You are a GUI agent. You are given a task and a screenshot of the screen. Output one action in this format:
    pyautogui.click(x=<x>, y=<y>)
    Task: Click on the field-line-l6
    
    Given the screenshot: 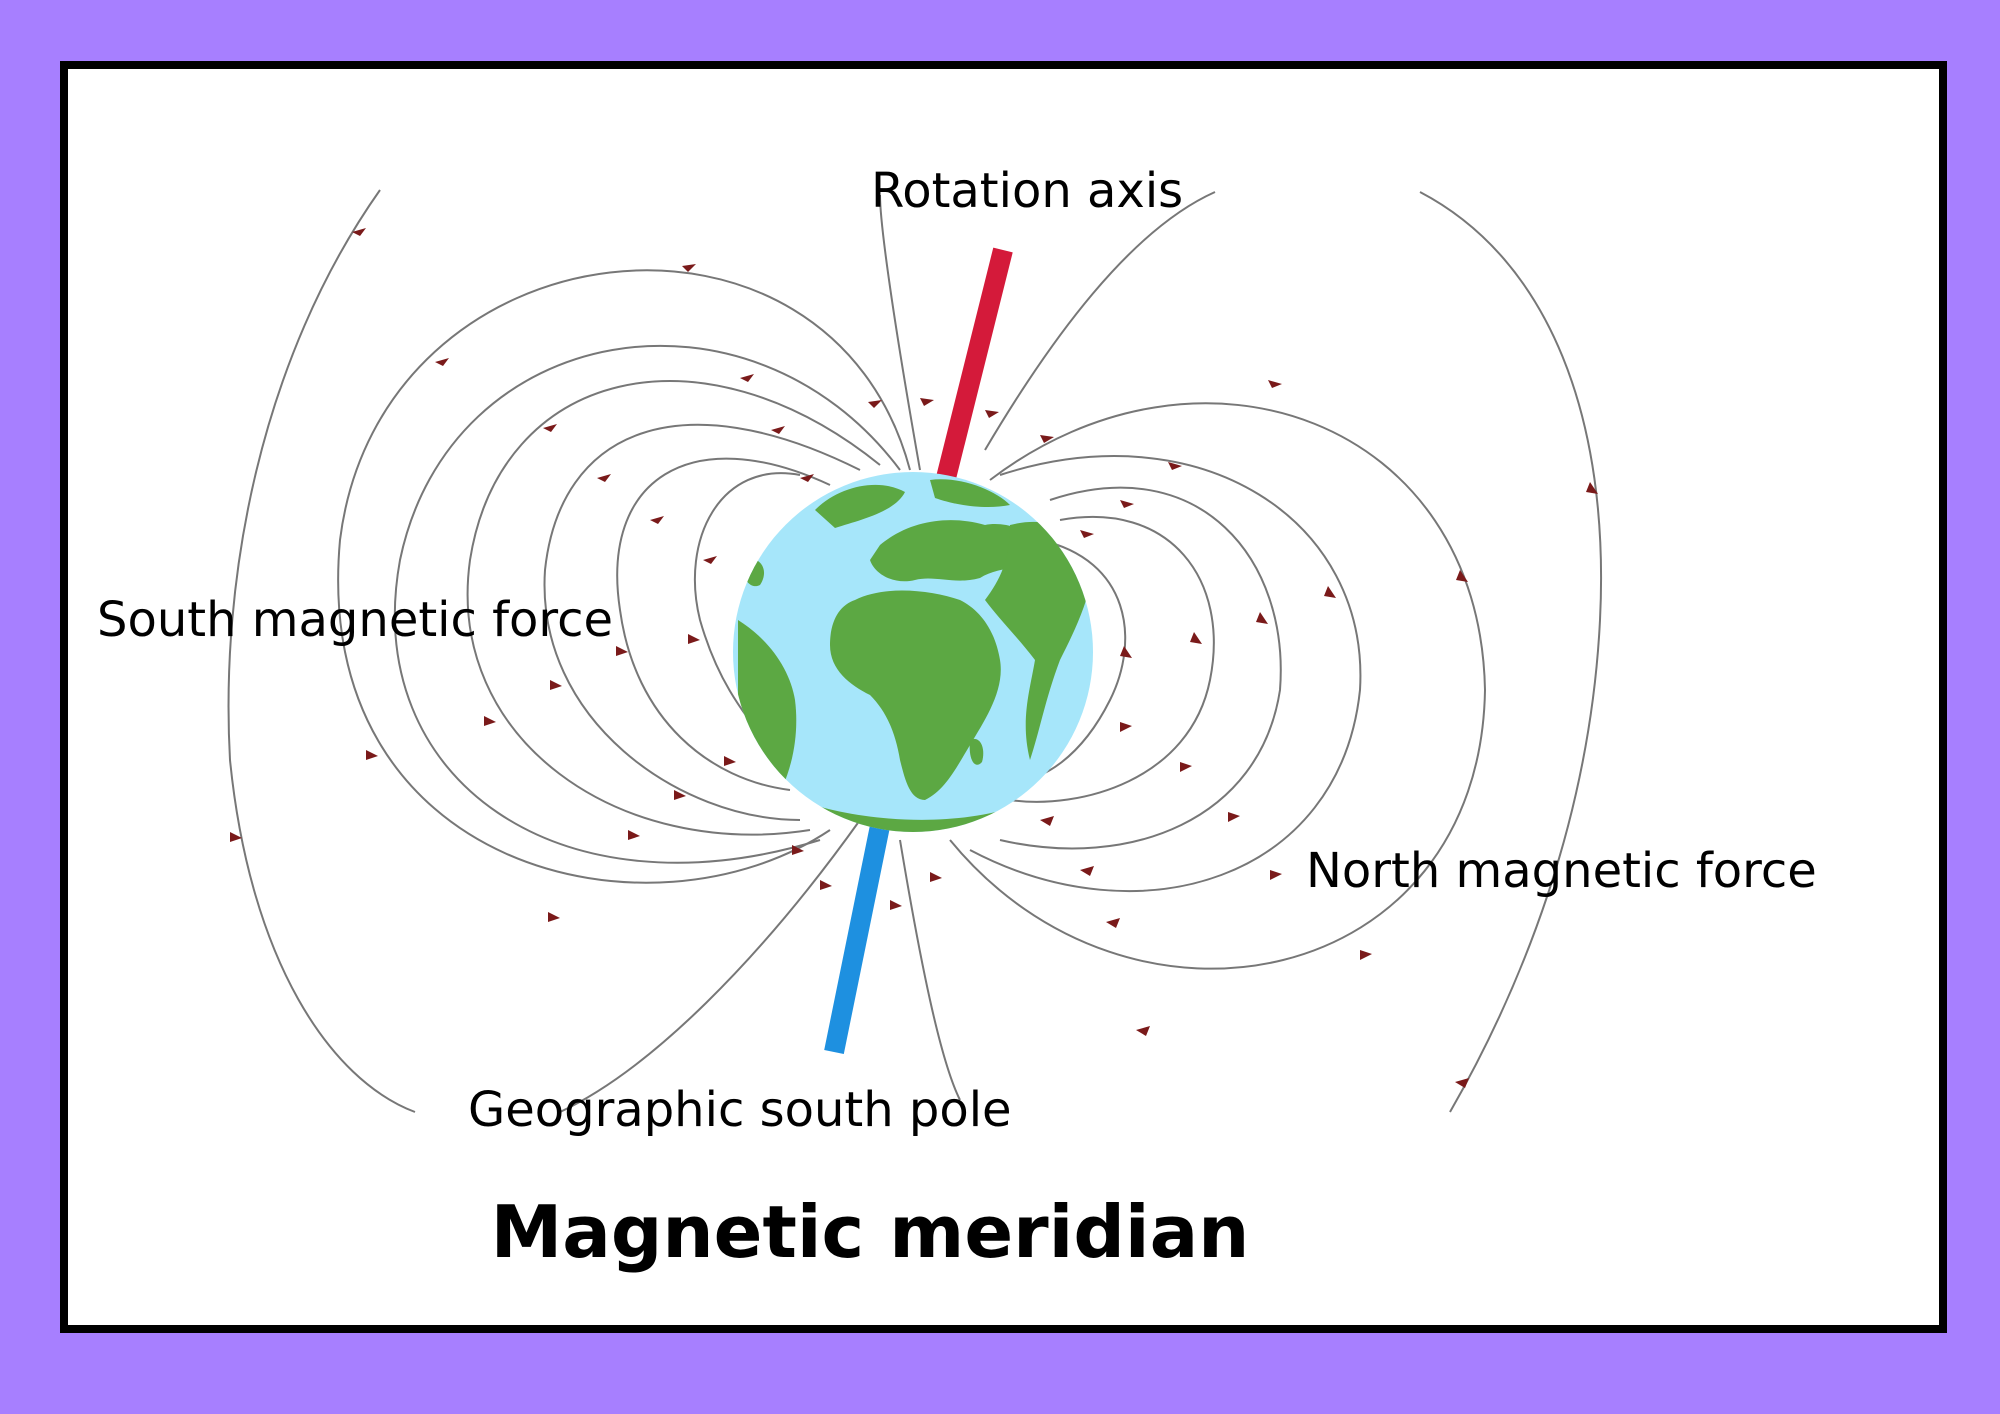 What is the action you would take?
    pyautogui.click(x=624, y=576)
    